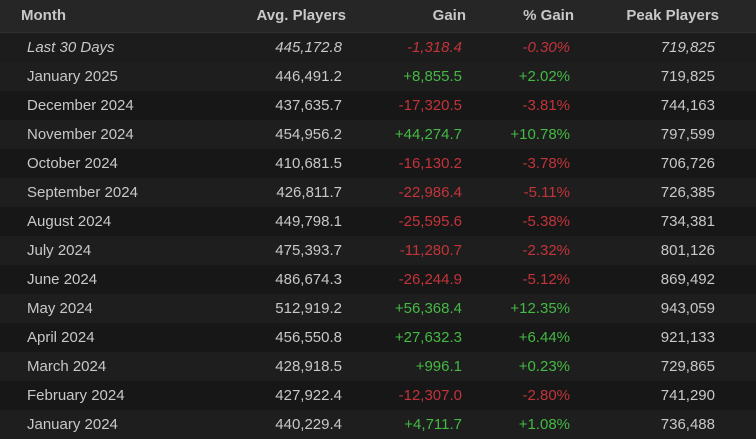 The height and width of the screenshot is (439, 756). I want to click on pct-gain-cell: -3.78%, so click(546, 163).